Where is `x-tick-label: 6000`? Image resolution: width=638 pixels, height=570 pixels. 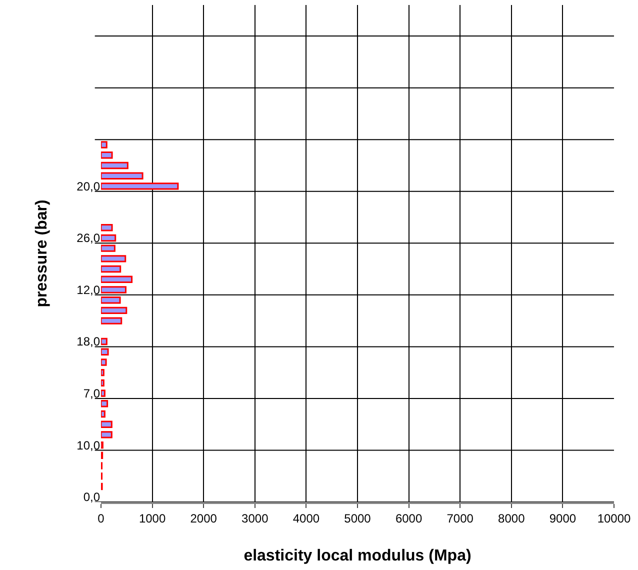 x-tick-label: 6000 is located at coordinates (408, 518).